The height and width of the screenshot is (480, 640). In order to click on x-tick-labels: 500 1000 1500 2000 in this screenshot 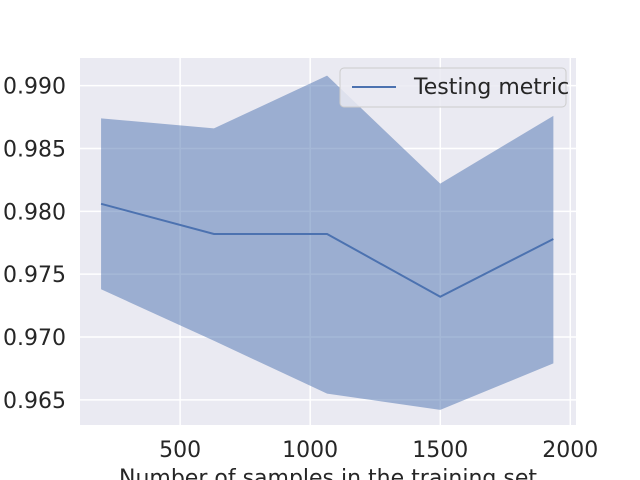, I will do `click(378, 450)`.